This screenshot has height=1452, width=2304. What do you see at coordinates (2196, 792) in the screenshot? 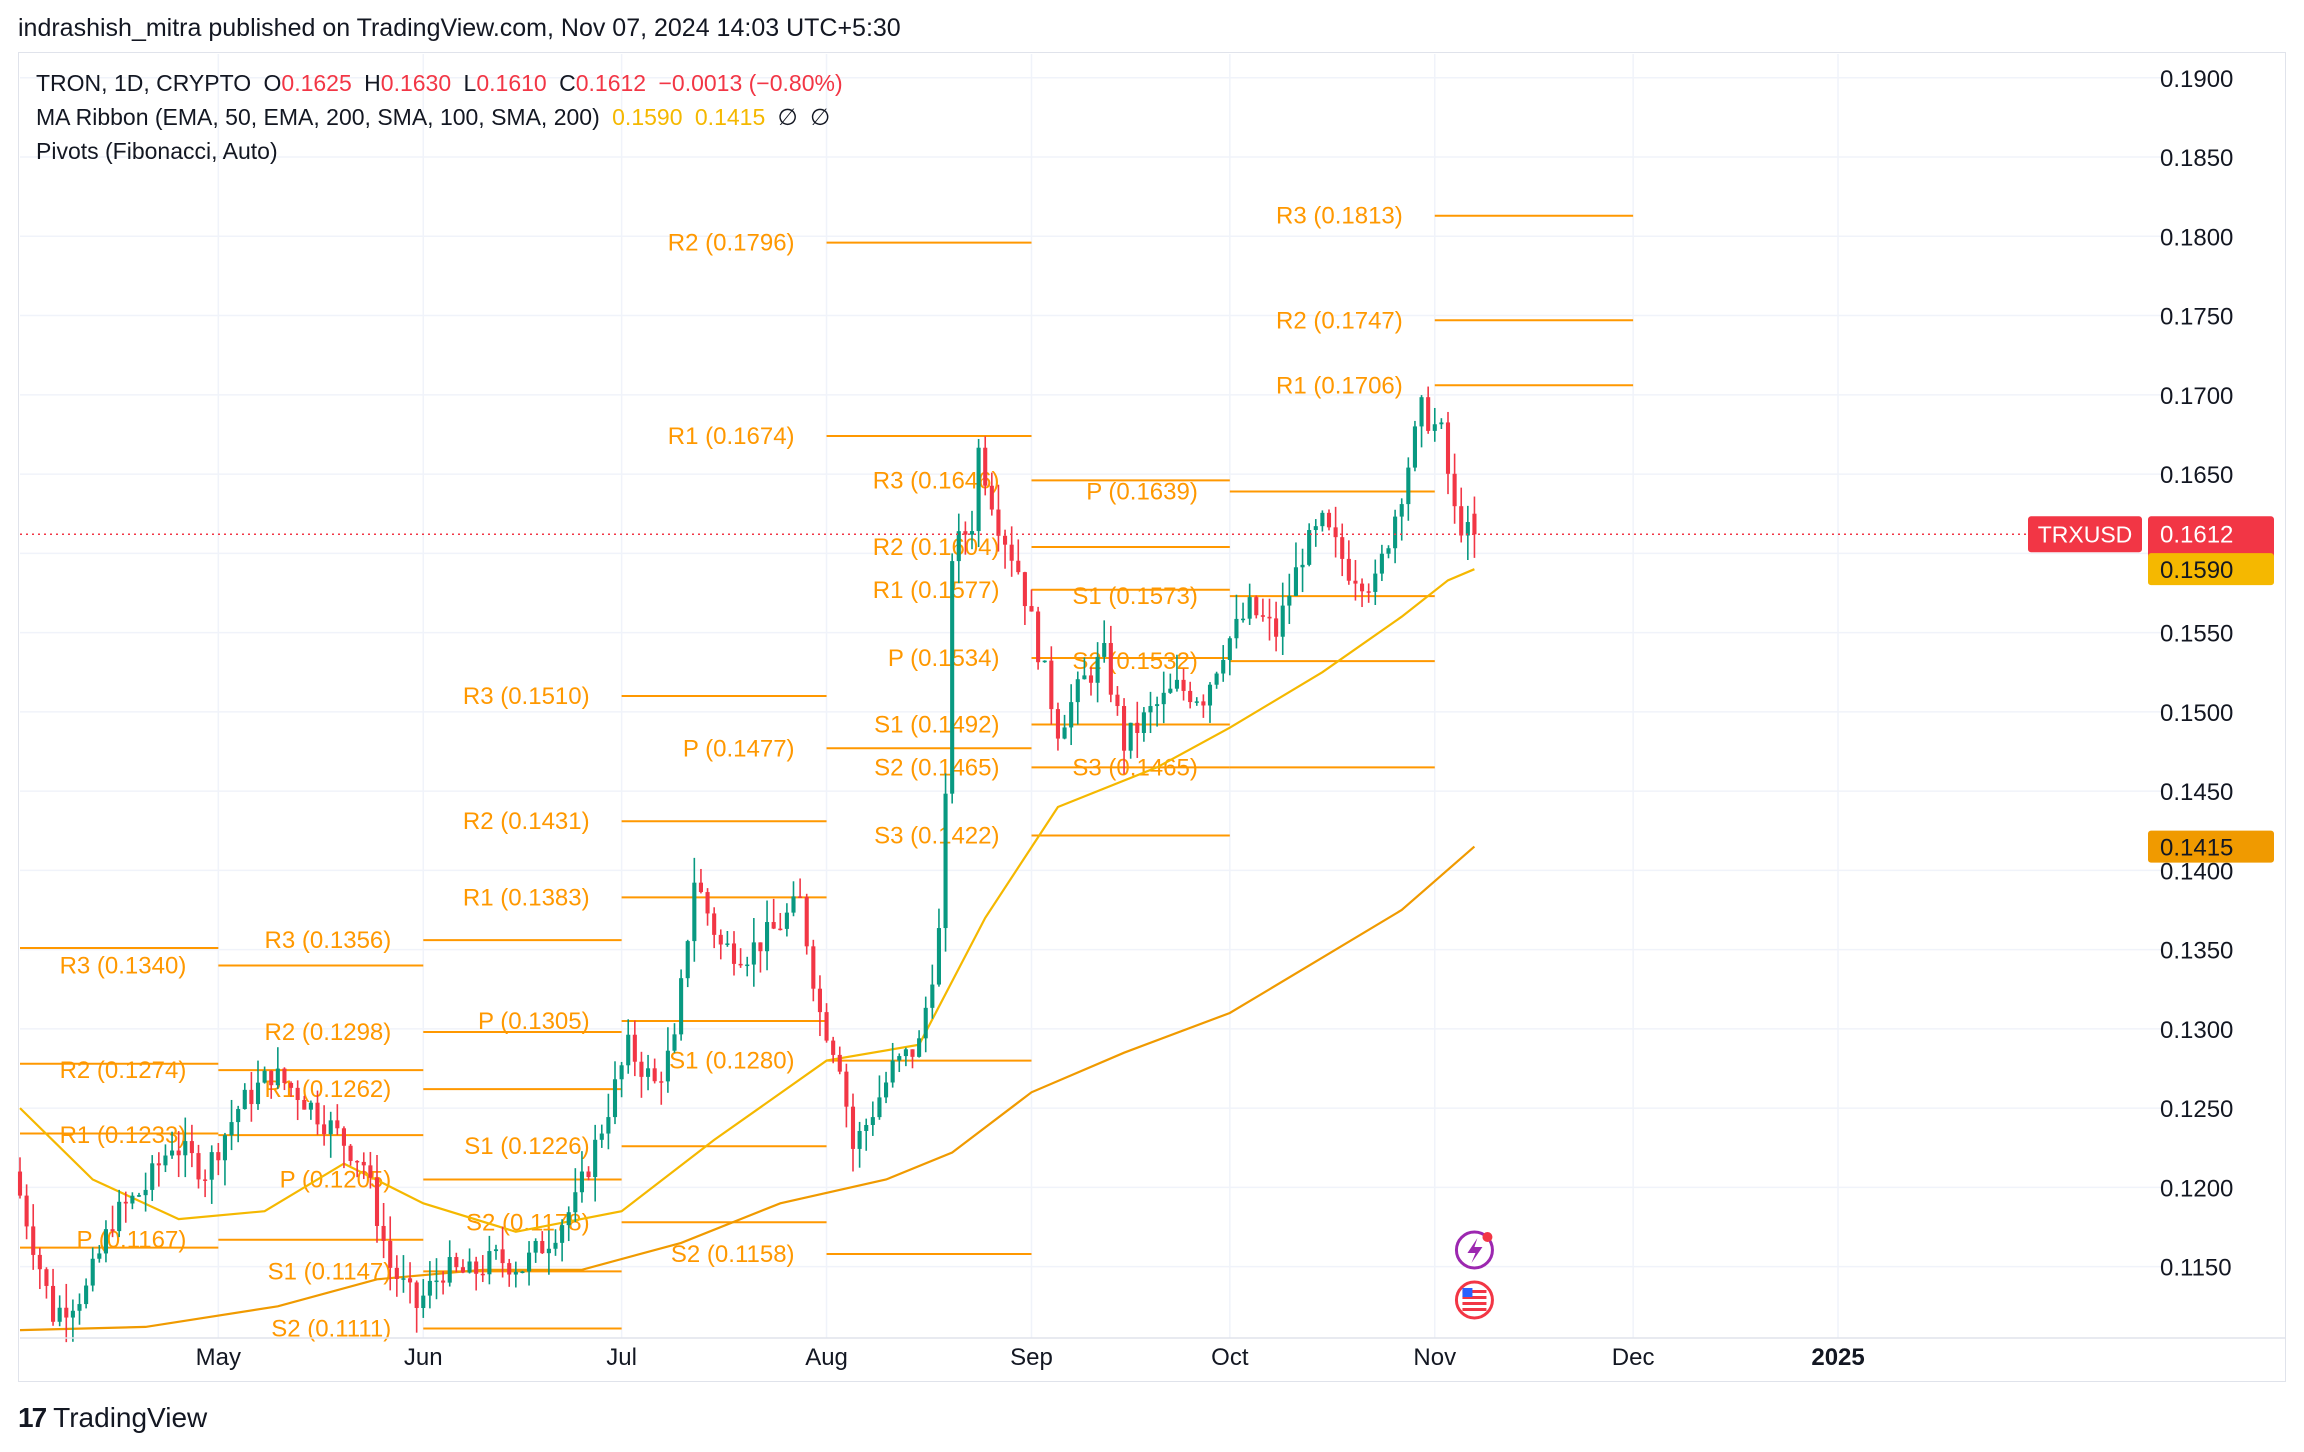
I see `y-tick-label: 0.1450` at bounding box center [2196, 792].